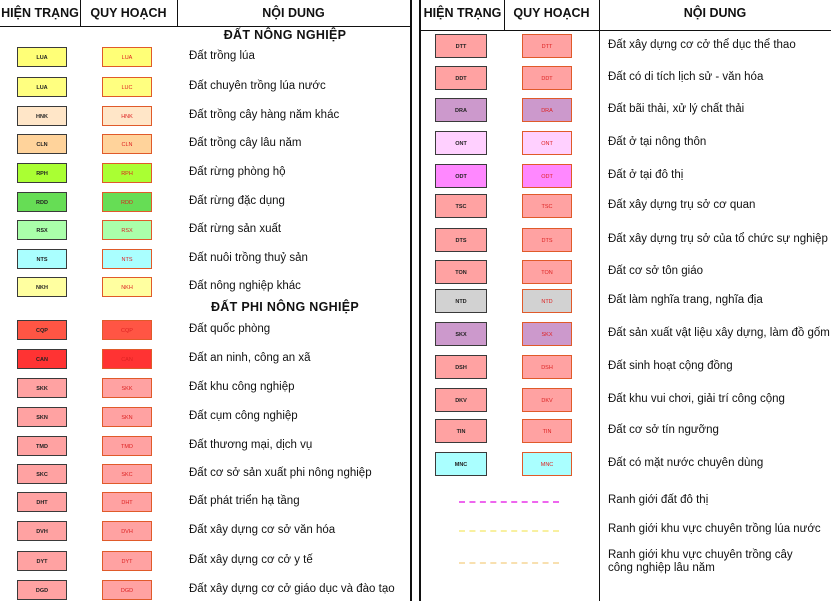 The height and width of the screenshot is (601, 831). Describe the element at coordinates (237, 201) in the screenshot. I see `legend-label: Đất rừng đặc dụng` at that location.